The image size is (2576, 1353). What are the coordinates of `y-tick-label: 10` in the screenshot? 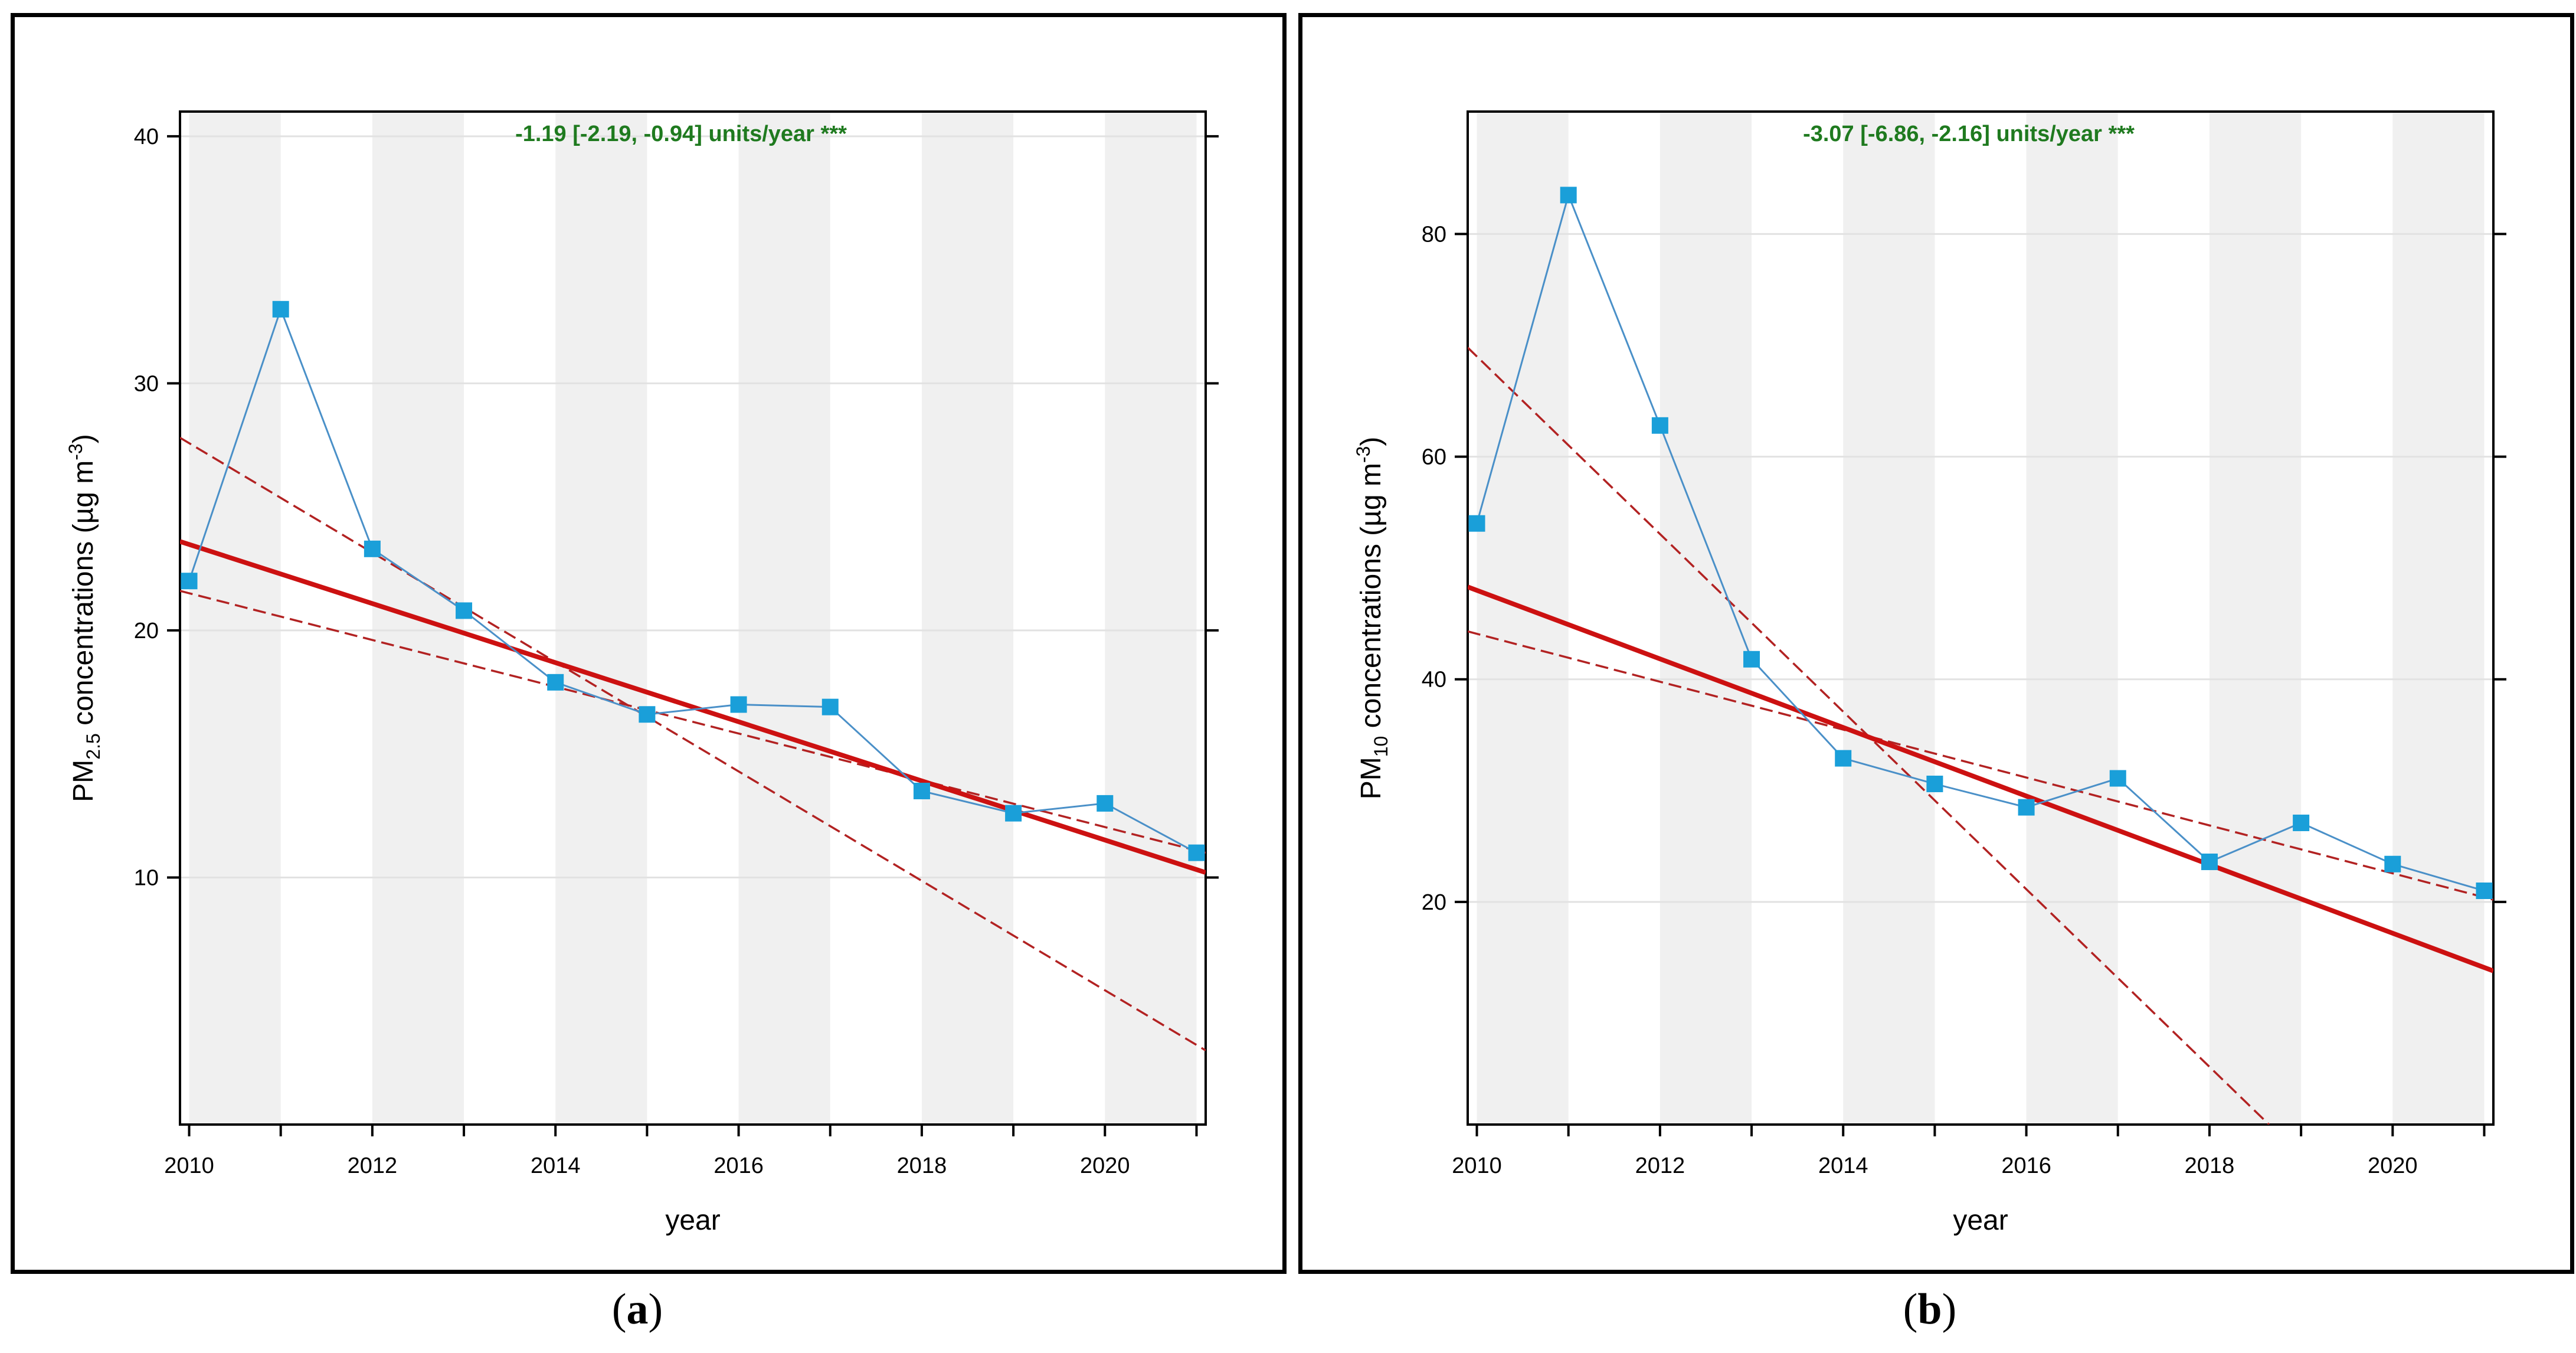 It's located at (147, 877).